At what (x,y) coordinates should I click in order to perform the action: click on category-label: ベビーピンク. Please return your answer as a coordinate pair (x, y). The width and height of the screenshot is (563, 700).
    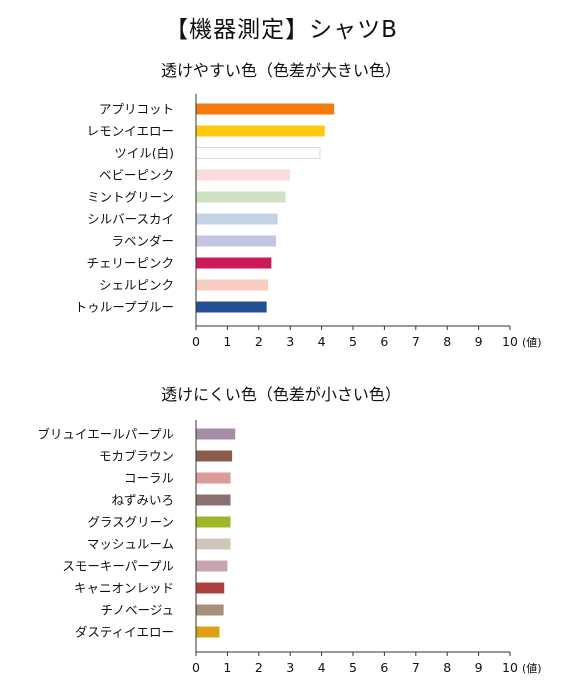
    Looking at the image, I should click on (136, 175).